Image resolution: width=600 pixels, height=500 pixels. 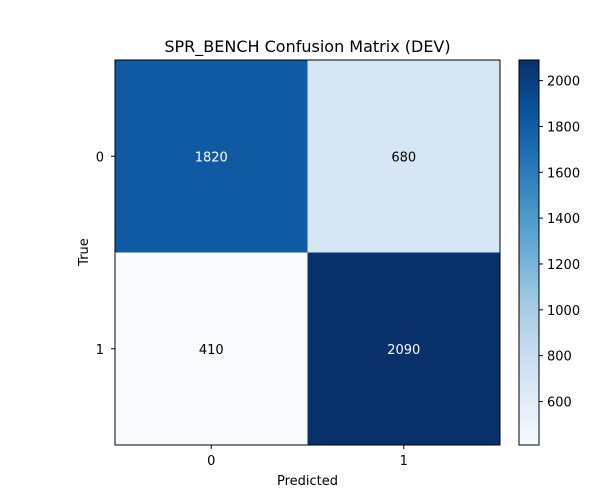 What do you see at coordinates (559, 357) in the screenshot?
I see `colorbar-tick-label-1: 800` at bounding box center [559, 357].